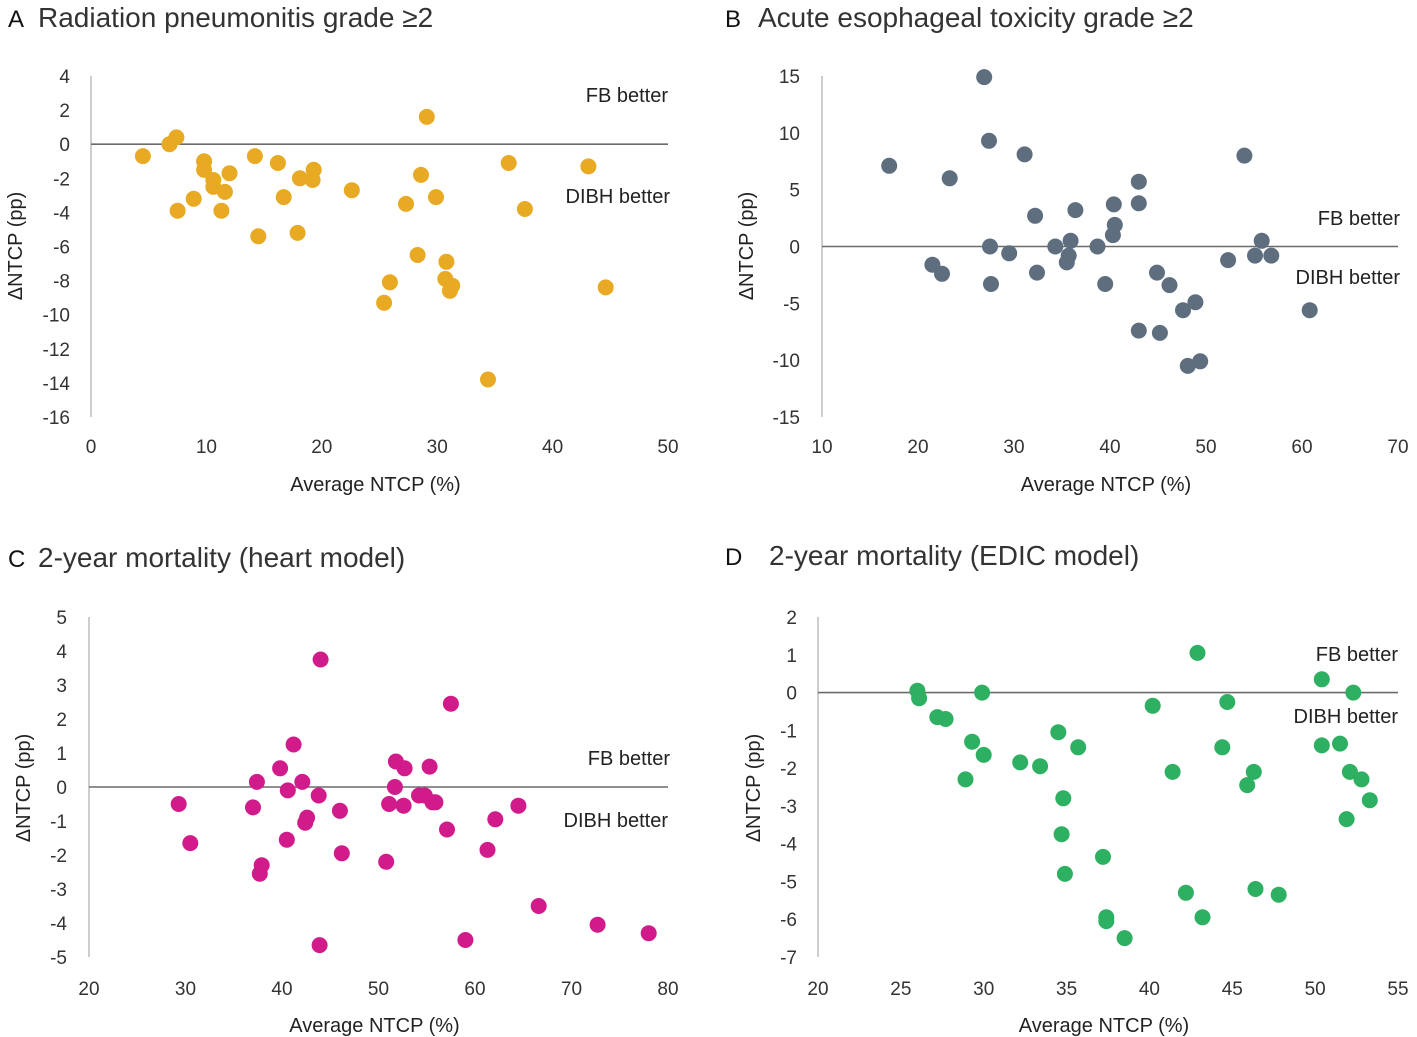  What do you see at coordinates (1104, 1026) in the screenshot?
I see `x-axis-title: Average NTCP (%)` at bounding box center [1104, 1026].